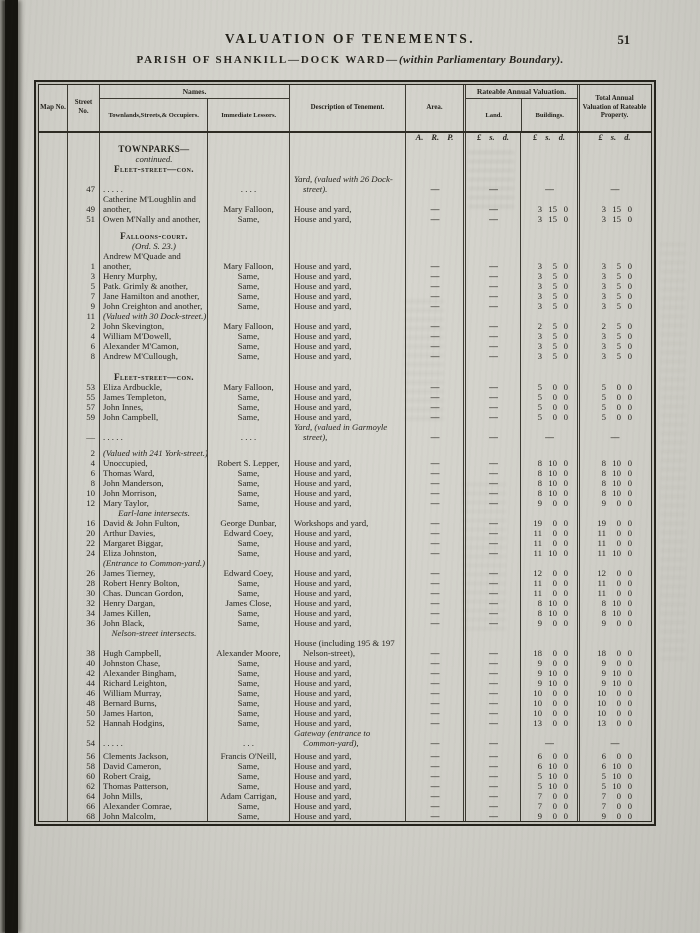  Describe the element at coordinates (347, 108) in the screenshot. I see `col-header-description: Description of Tenement.` at that location.